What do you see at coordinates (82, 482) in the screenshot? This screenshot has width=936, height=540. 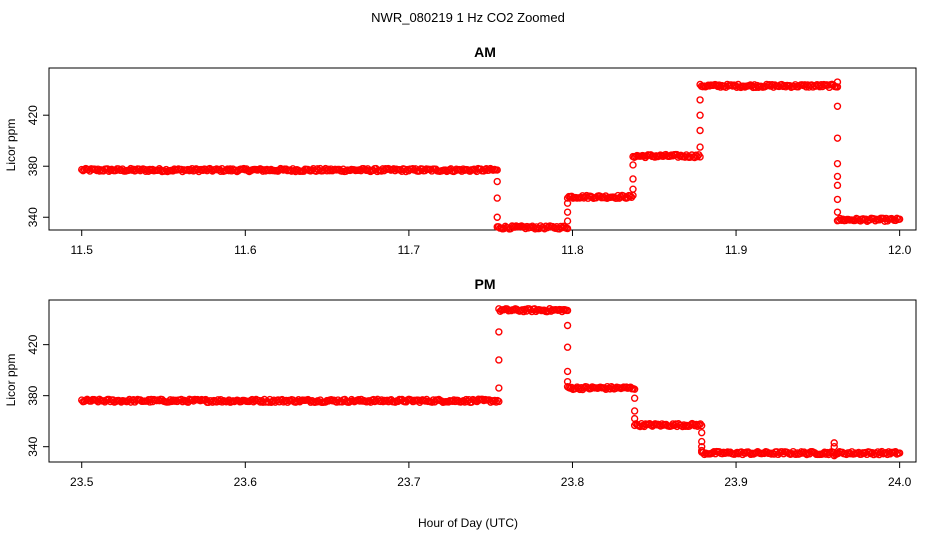 I see `pm-x-tick-label: 23.5` at bounding box center [82, 482].